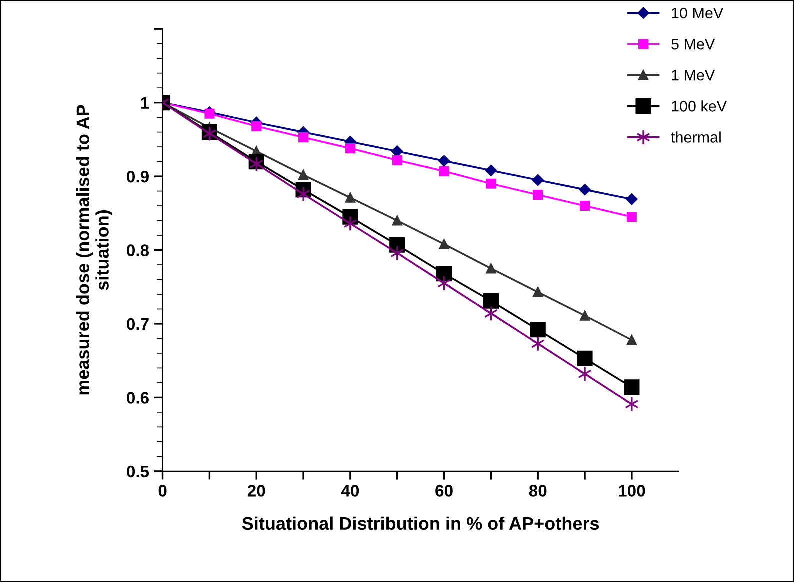 The width and height of the screenshot is (794, 582). Describe the element at coordinates (694, 75) in the screenshot. I see `legend-label: 1 MeV` at that location.